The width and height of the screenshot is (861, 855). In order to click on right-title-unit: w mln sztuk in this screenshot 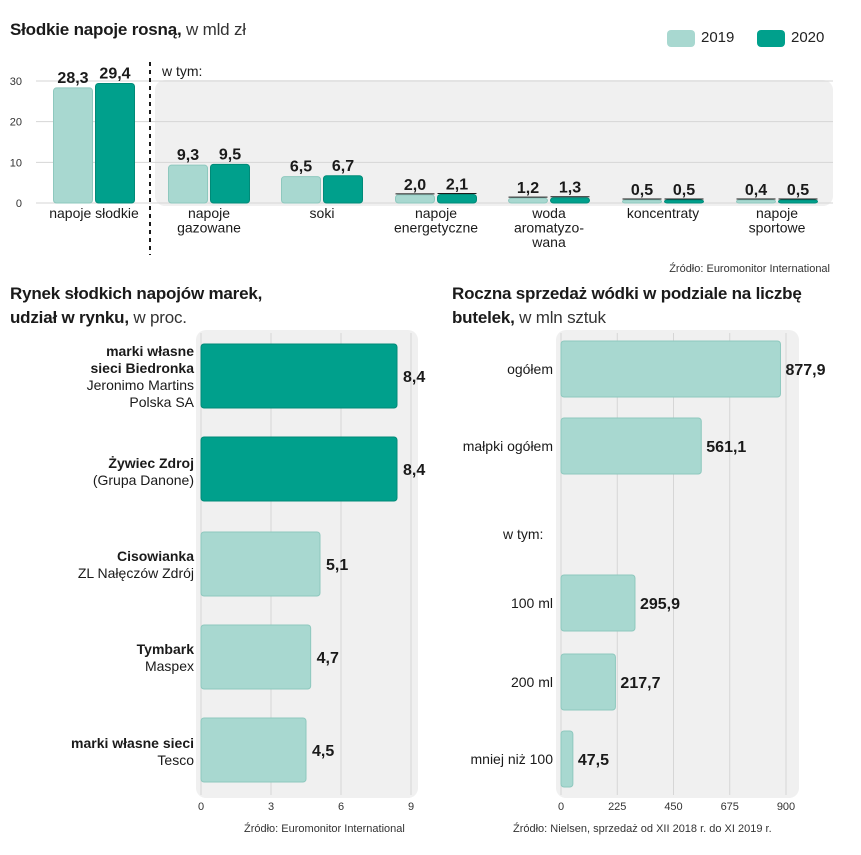, I will do `click(562, 317)`.